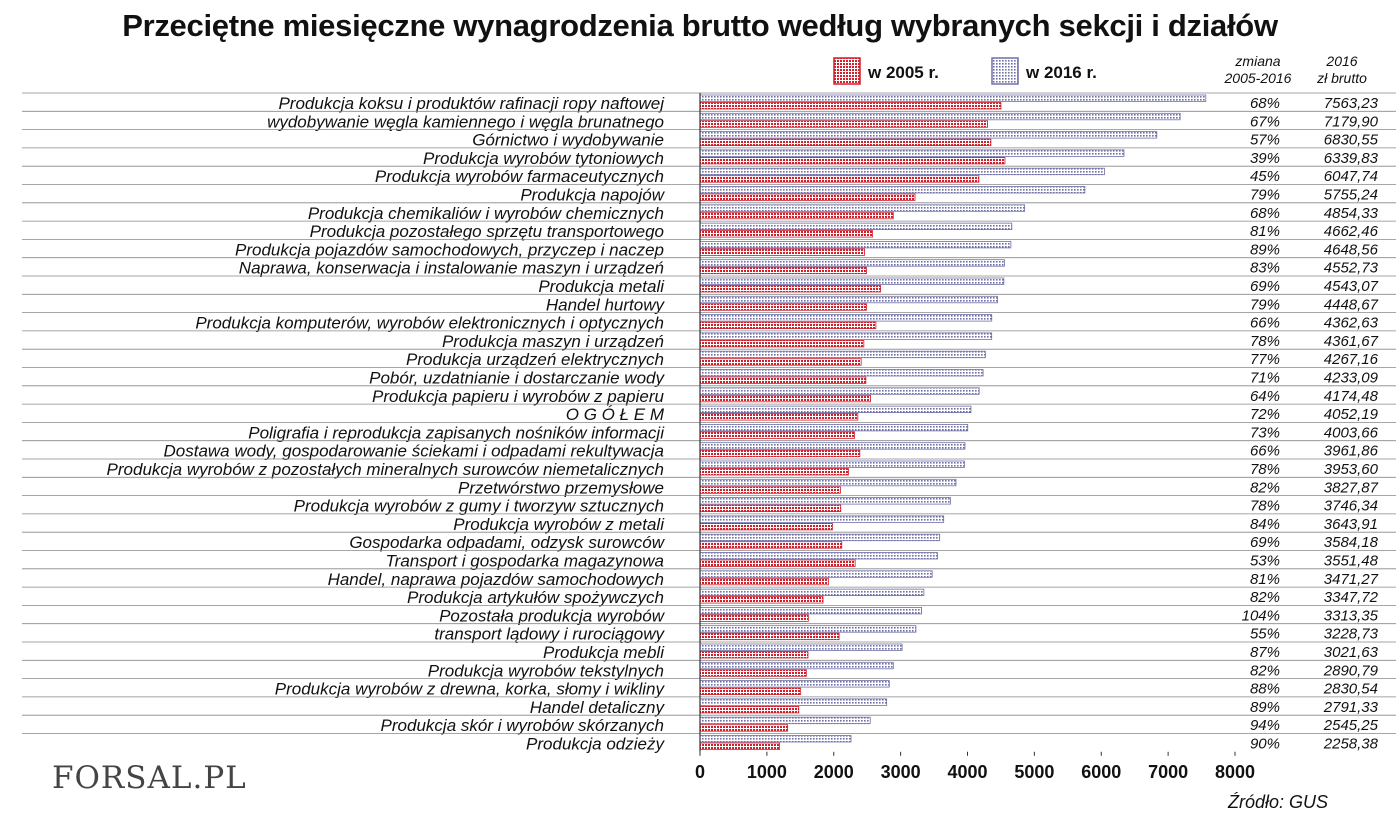 The height and width of the screenshot is (832, 1400). What do you see at coordinates (606, 304) in the screenshot?
I see `category-label: Handel hurtowy` at bounding box center [606, 304].